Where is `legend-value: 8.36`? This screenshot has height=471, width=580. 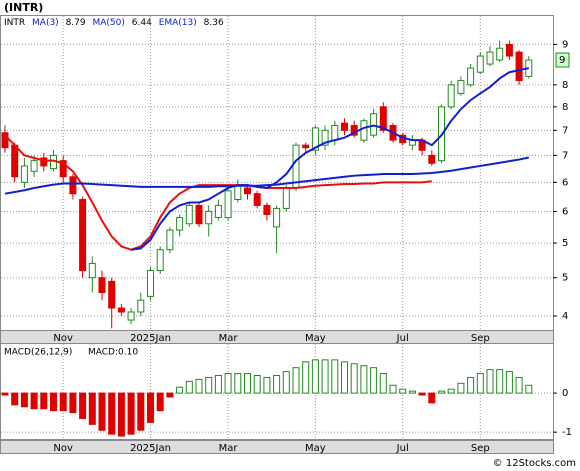
legend-value: 8.36 is located at coordinates (214, 23).